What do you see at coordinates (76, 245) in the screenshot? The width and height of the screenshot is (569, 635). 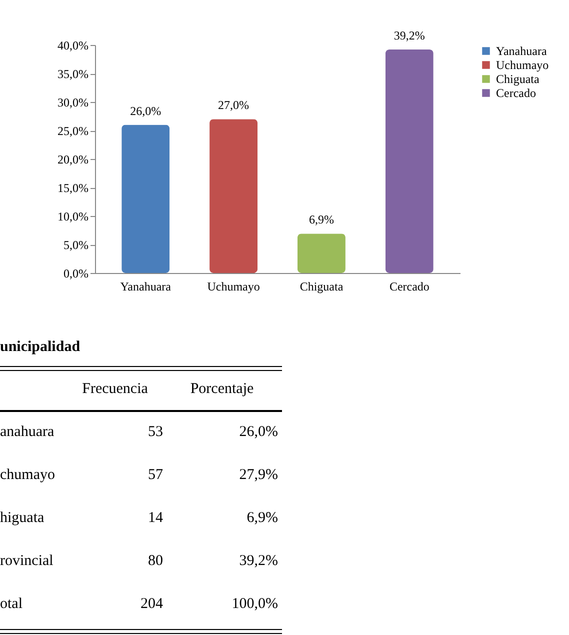 I see `y-tick-label: 5,0%` at bounding box center [76, 245].